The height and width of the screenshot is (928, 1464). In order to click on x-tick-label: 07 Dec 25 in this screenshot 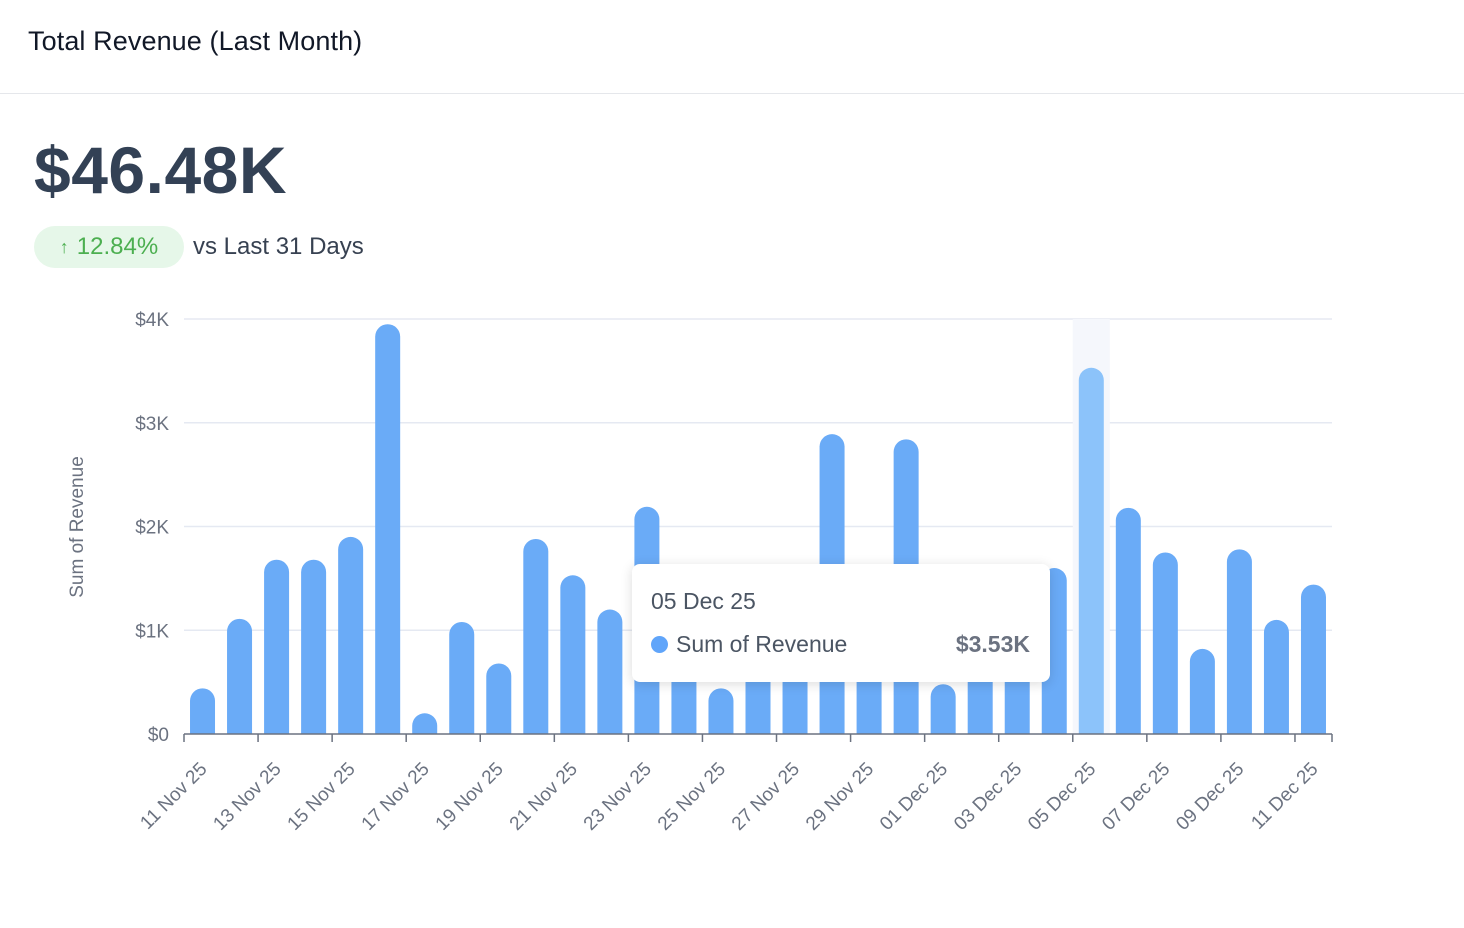, I will do `click(1136, 797)`.